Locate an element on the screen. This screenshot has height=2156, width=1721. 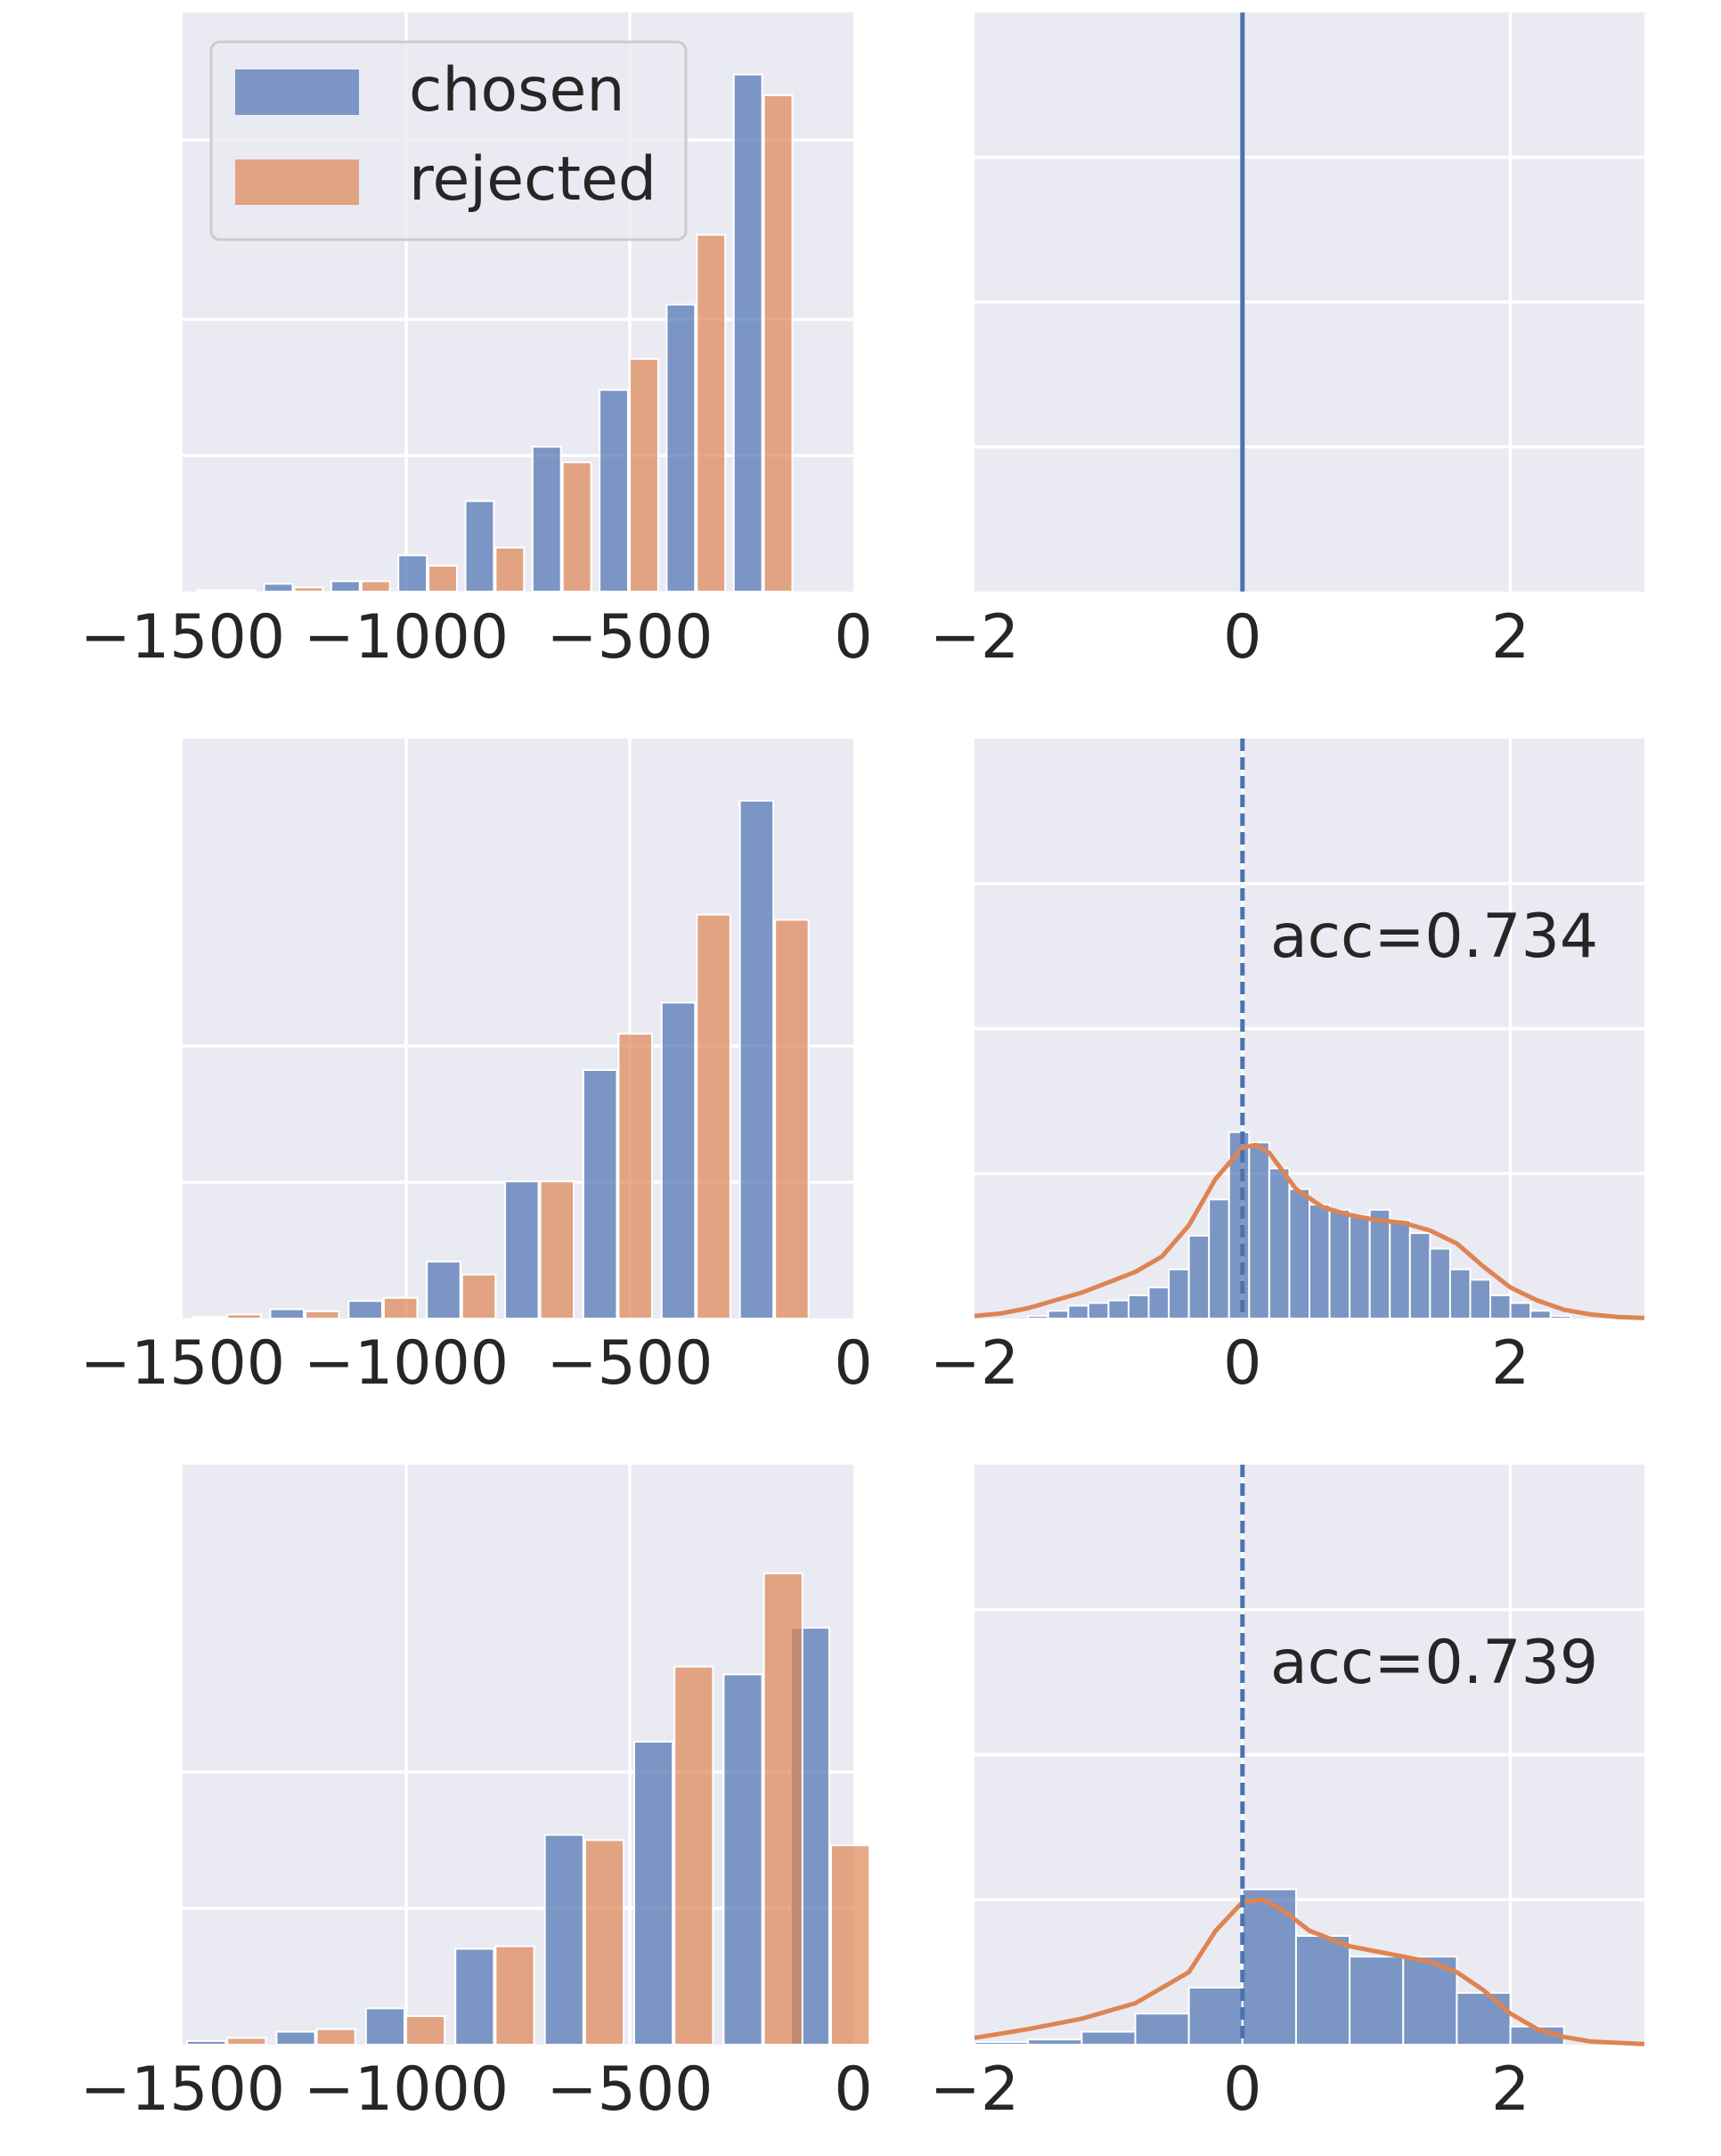
legend: chosen rejected is located at coordinates (448, 140).